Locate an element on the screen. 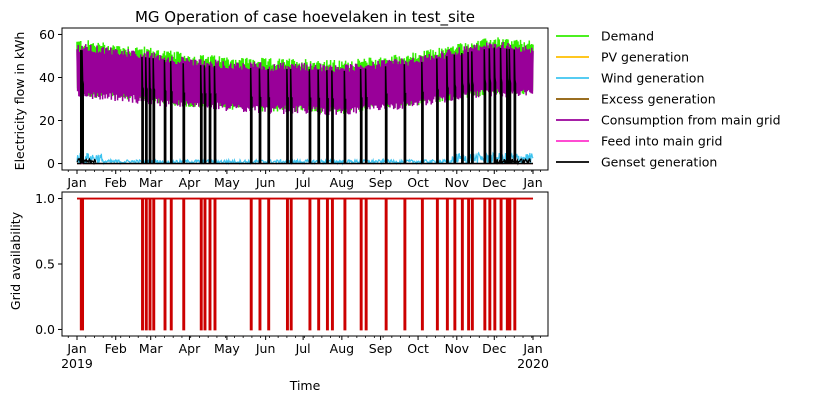 The width and height of the screenshot is (816, 406). bottom-y-tick-label: 0.0 is located at coordinates (45, 329).